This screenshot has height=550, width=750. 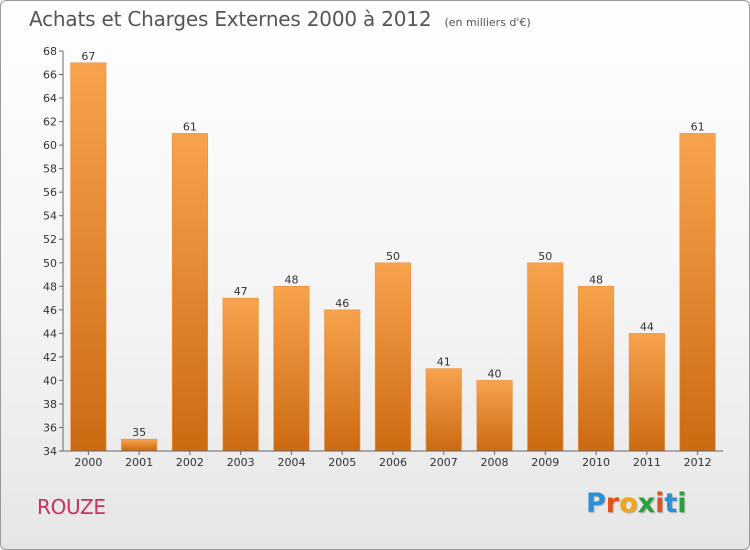 I want to click on commune-name: ROUZE, so click(x=71, y=507).